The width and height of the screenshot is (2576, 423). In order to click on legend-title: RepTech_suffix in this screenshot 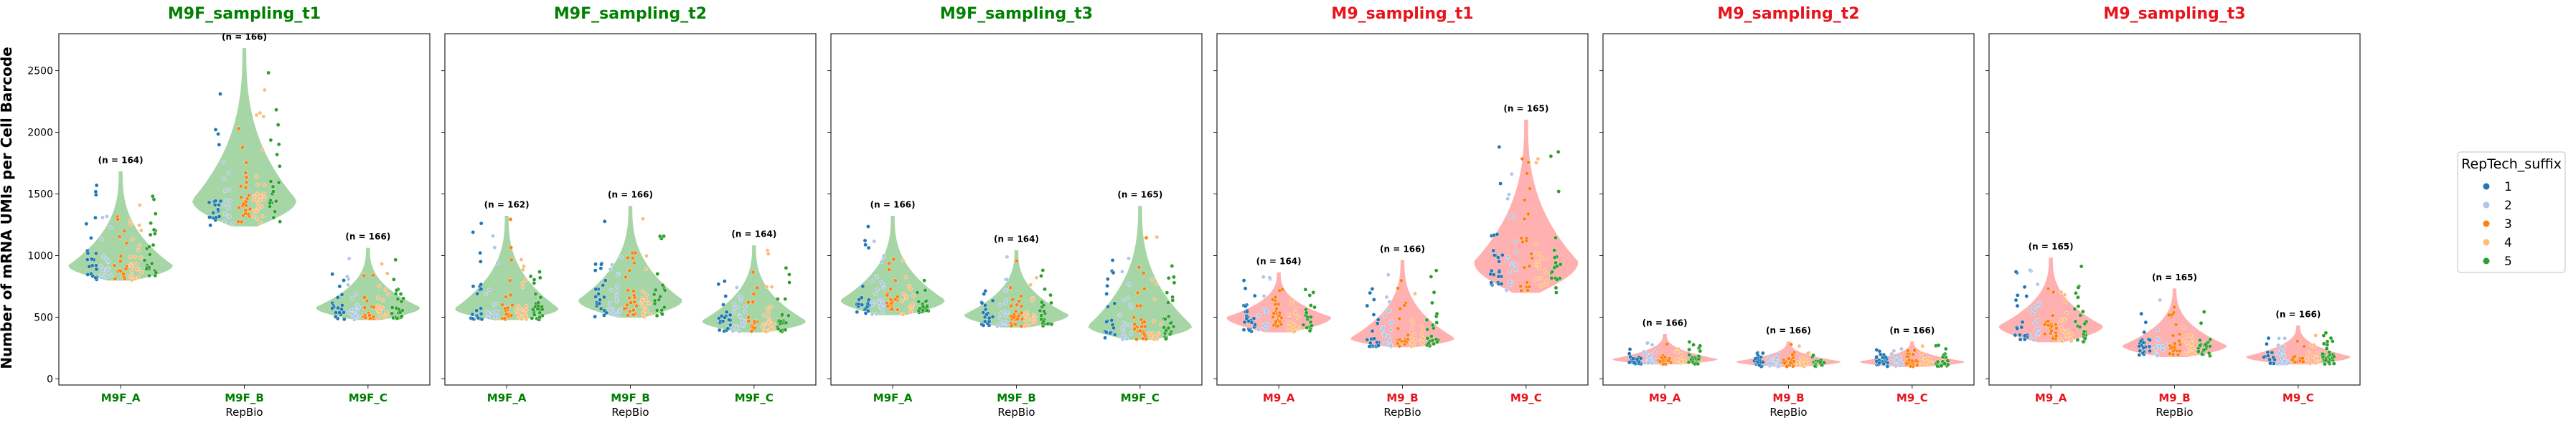, I will do `click(2511, 164)`.